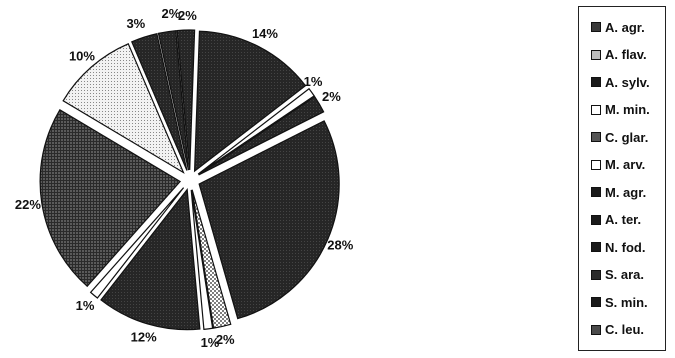  Describe the element at coordinates (627, 109) in the screenshot. I see `legend-label: M. min.` at that location.